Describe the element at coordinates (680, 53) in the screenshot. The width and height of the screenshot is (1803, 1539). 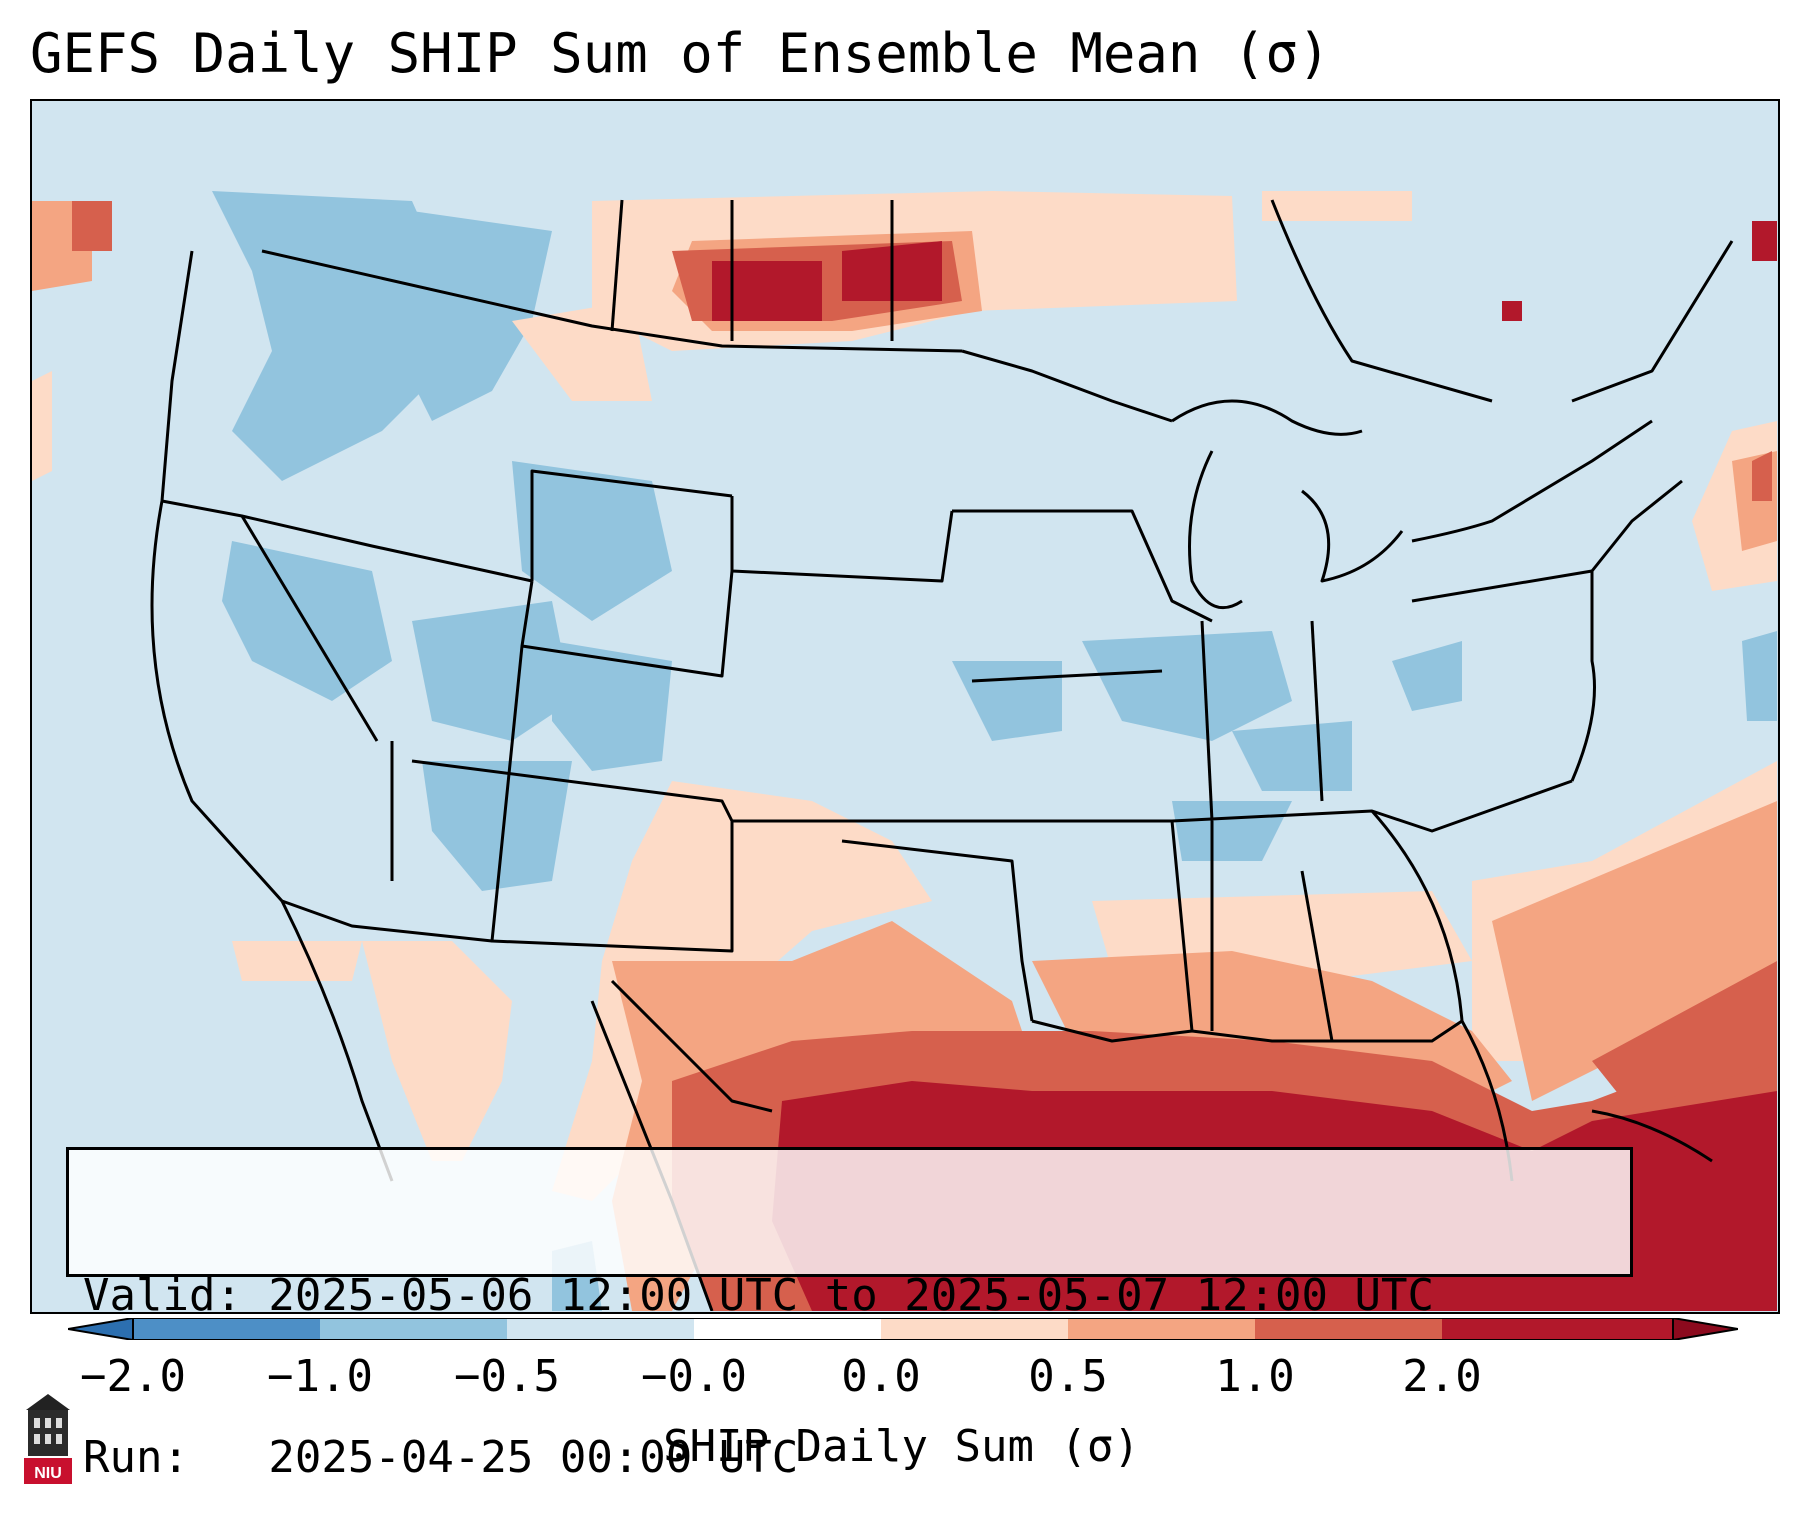
I see `map-title: GEFS Daily SHIP Sum of Ensemble Mean (σ)` at that location.